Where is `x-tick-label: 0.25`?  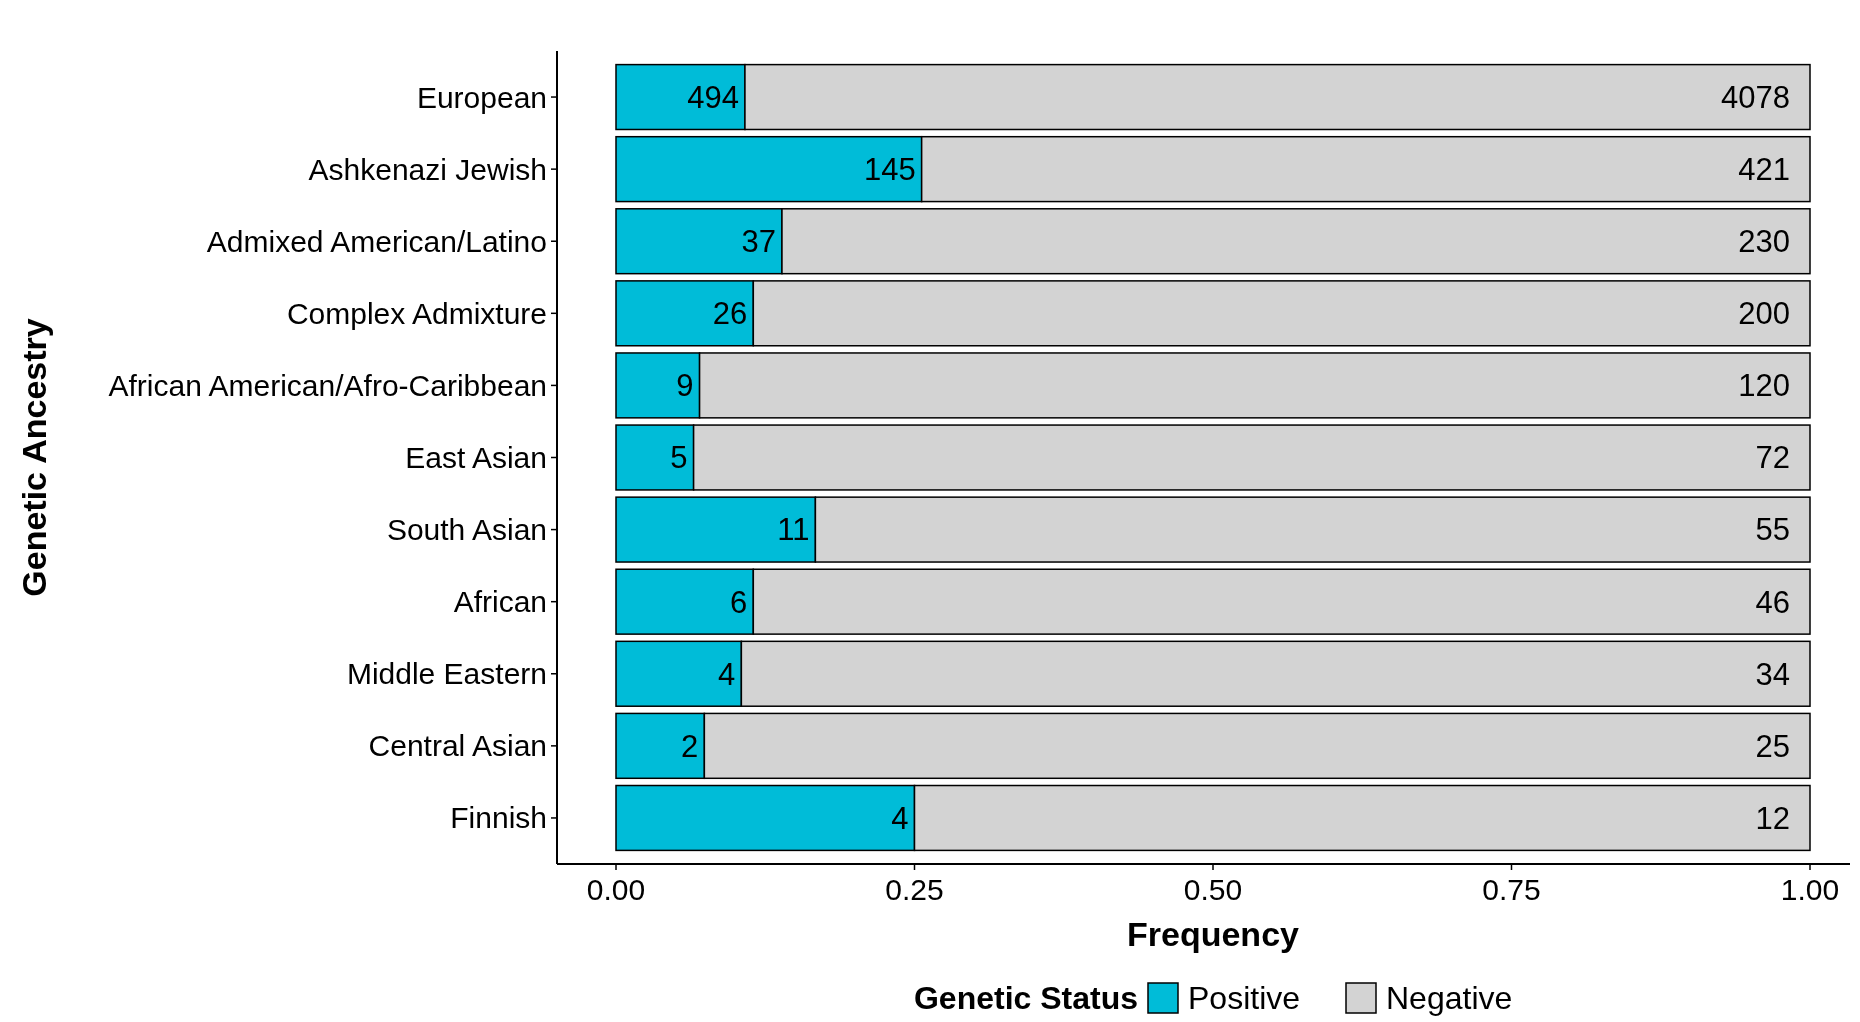
x-tick-label: 0.25 is located at coordinates (914, 889).